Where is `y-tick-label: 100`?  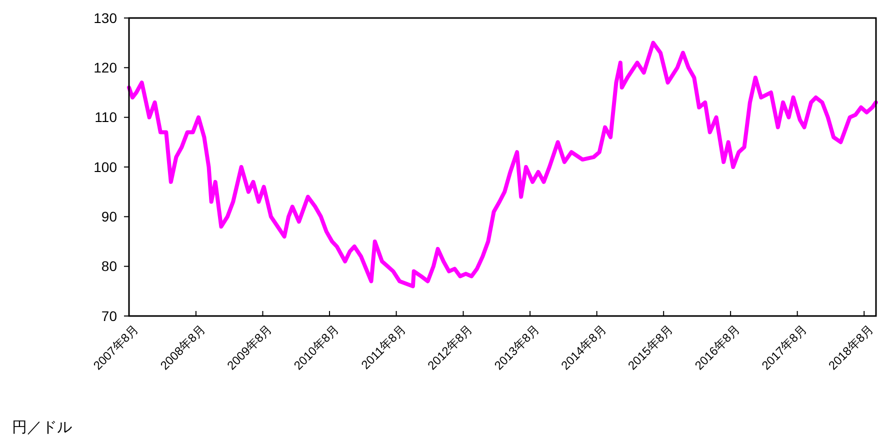
y-tick-label: 100 is located at coordinates (106, 166).